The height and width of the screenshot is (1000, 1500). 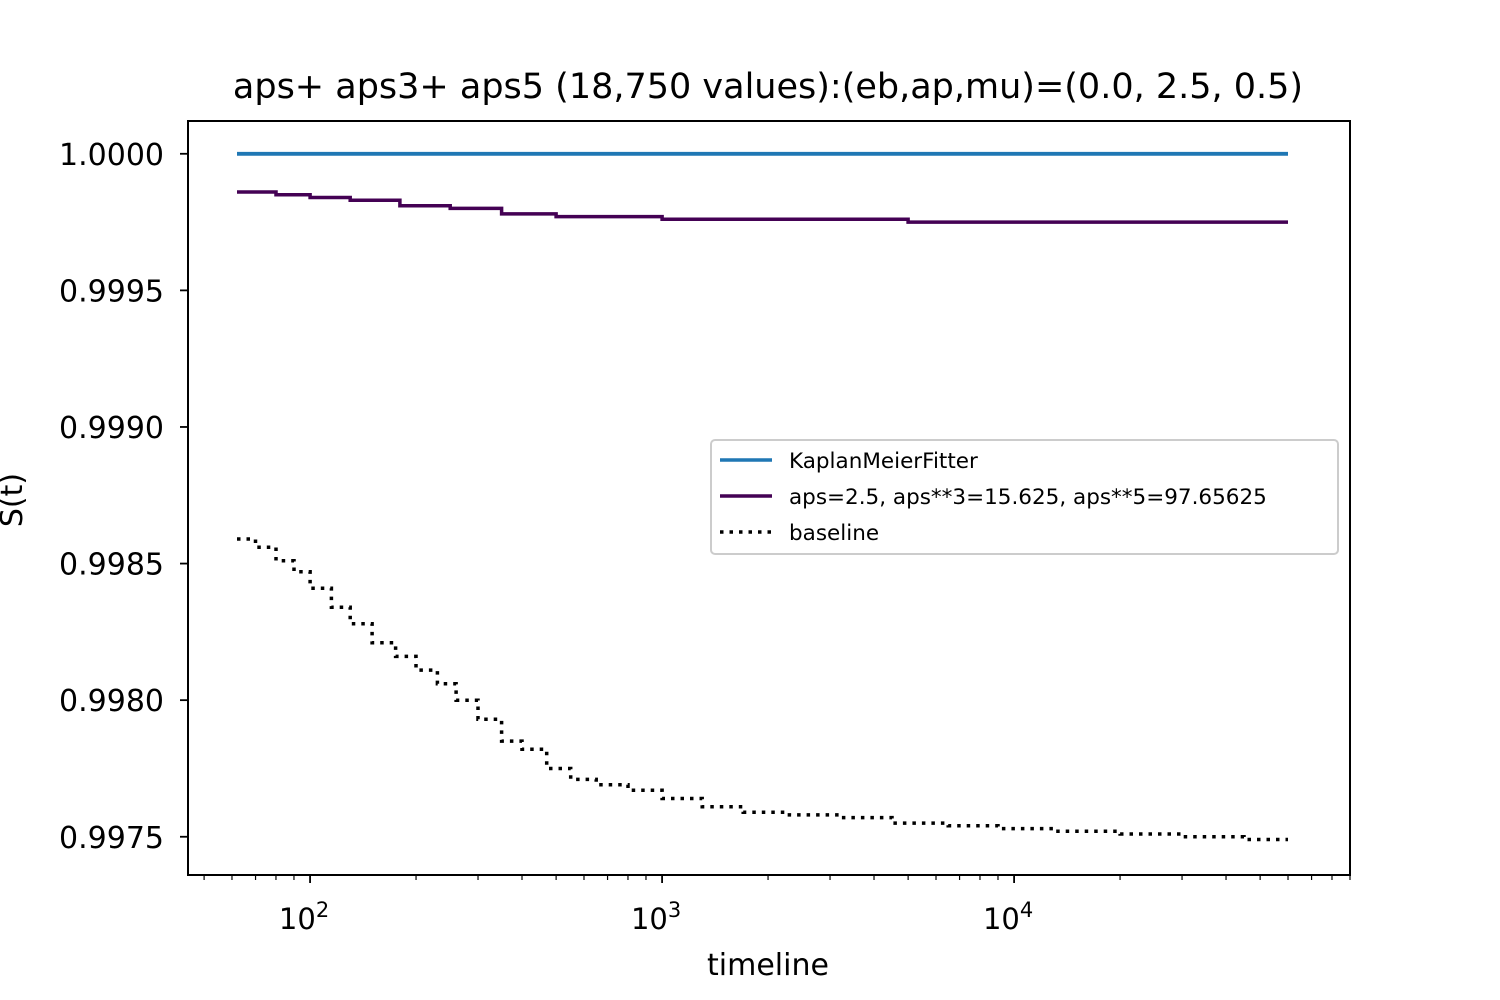 I want to click on y-axis: 1.0000 0.9995 0.9990 0.9985 0.9980 0.9975, so click(x=123, y=497).